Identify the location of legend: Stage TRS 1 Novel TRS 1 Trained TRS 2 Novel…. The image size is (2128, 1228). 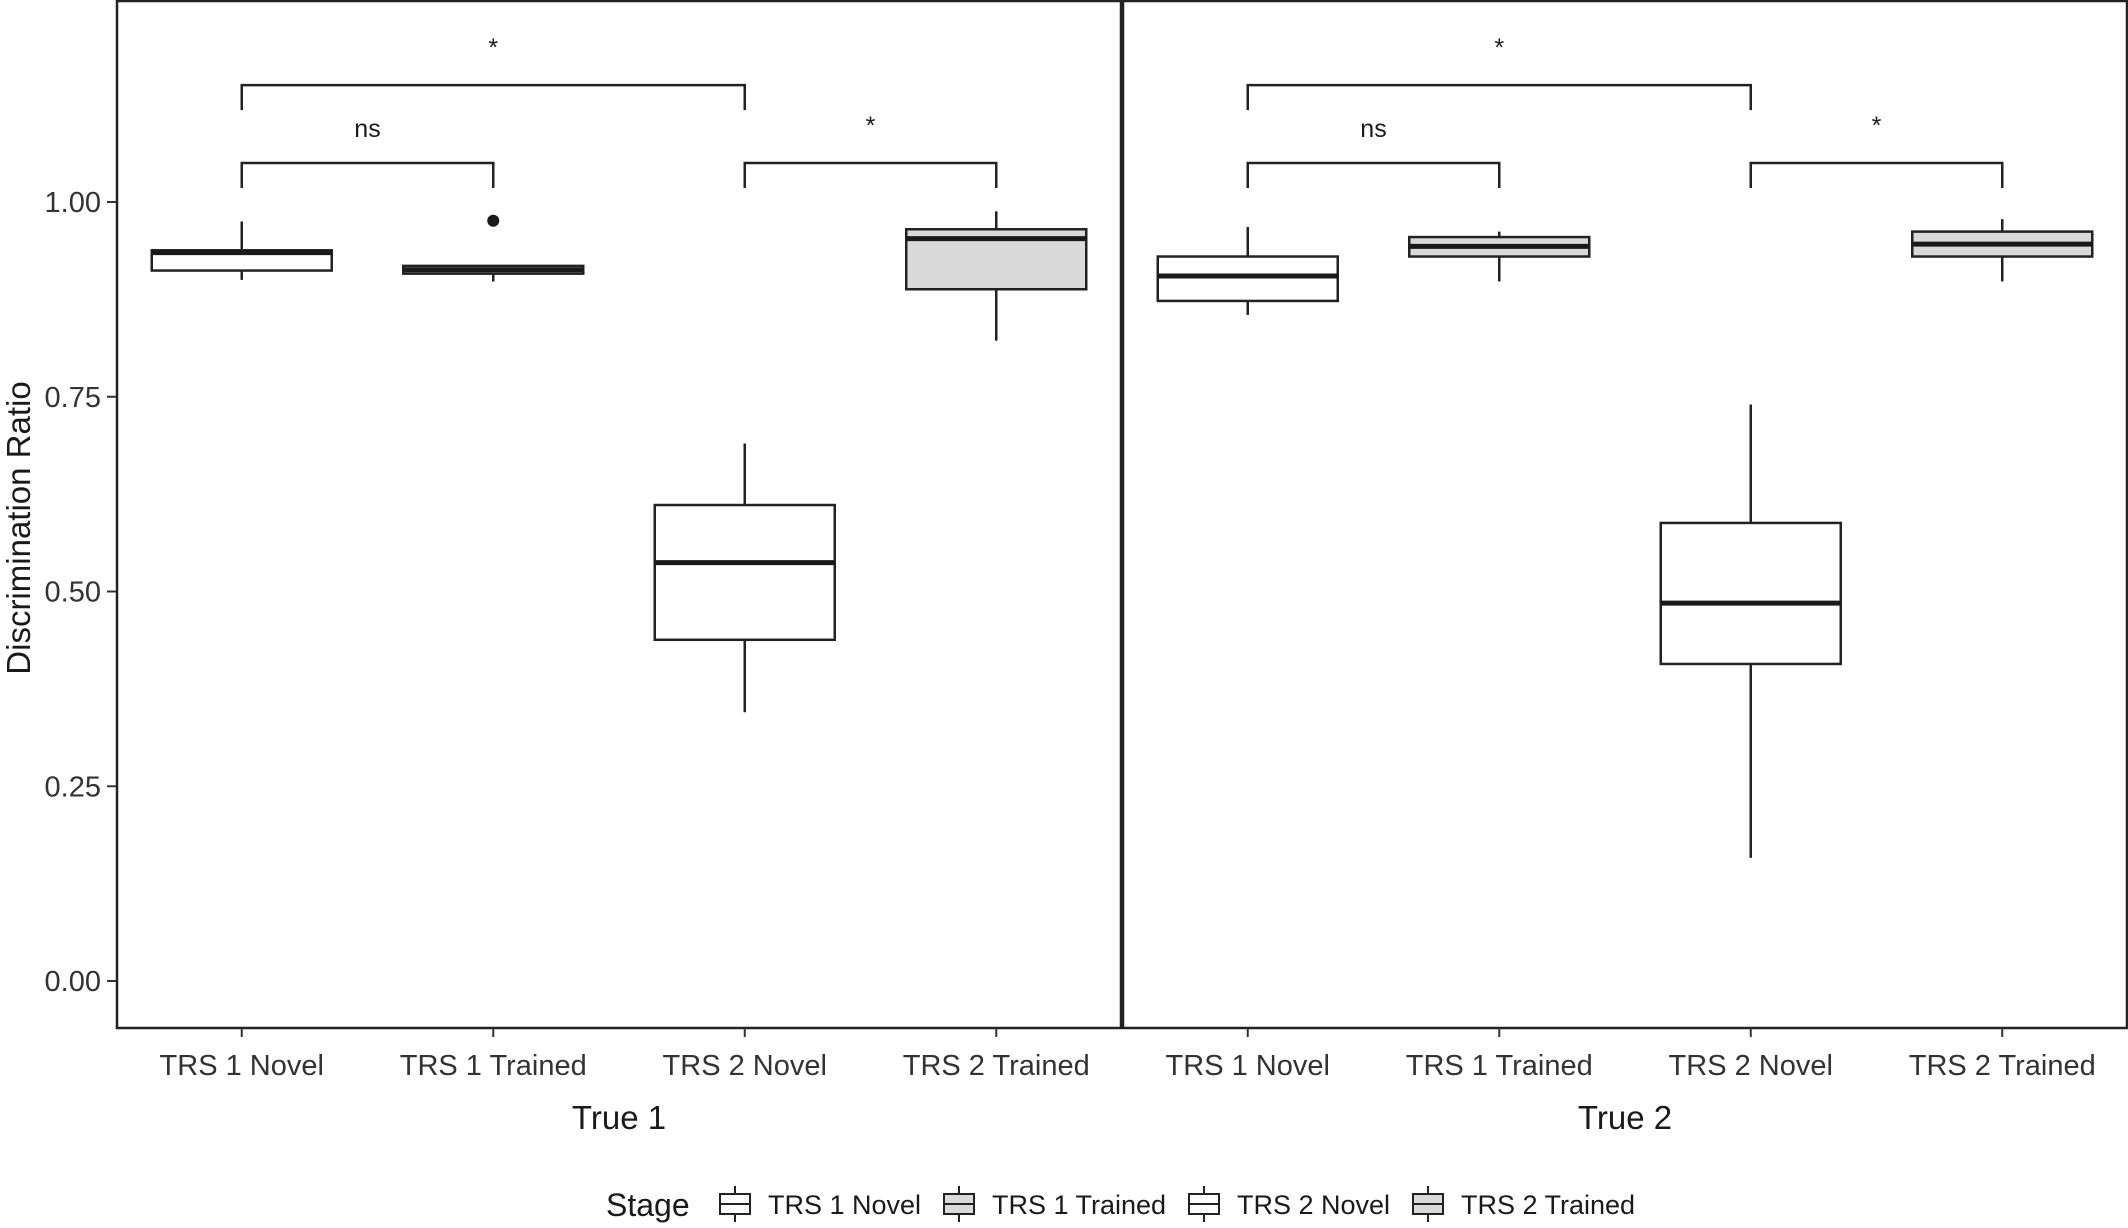
(1120, 1204).